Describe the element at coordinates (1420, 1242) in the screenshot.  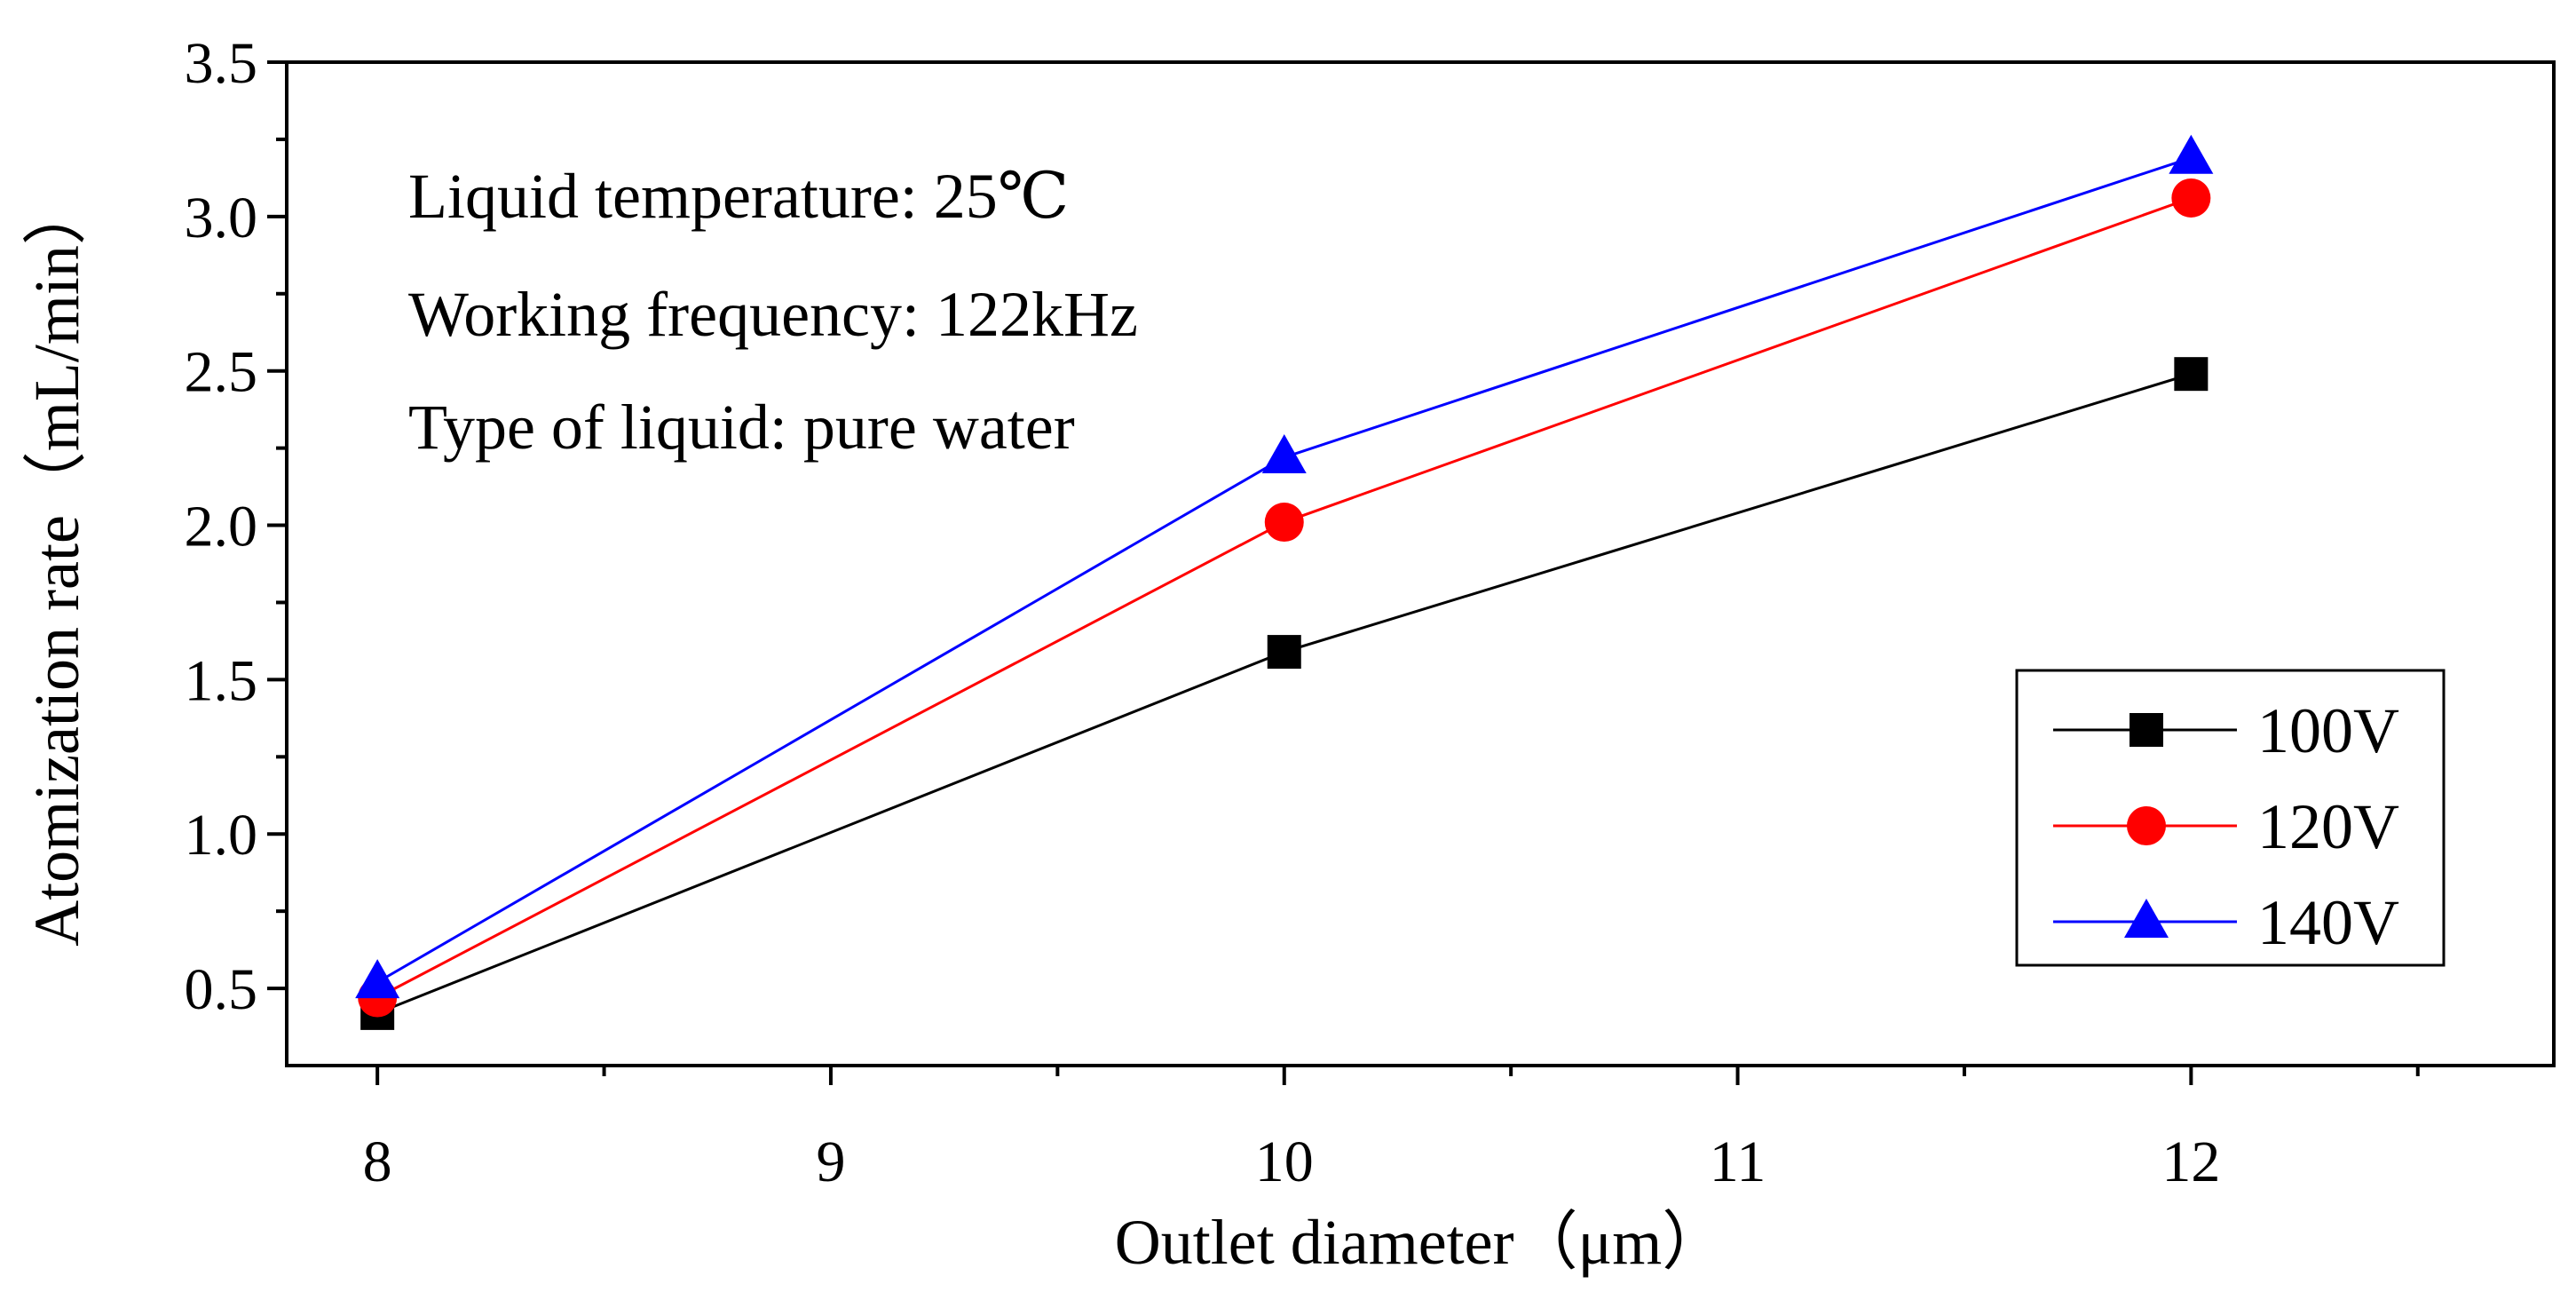
I see `x-axis-title: Outlet diameter（μm）` at that location.